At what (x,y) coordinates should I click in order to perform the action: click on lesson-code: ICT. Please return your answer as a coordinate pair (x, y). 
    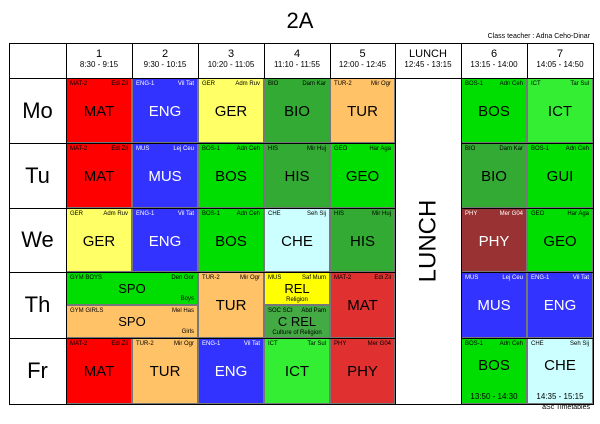
    Looking at the image, I should click on (273, 344).